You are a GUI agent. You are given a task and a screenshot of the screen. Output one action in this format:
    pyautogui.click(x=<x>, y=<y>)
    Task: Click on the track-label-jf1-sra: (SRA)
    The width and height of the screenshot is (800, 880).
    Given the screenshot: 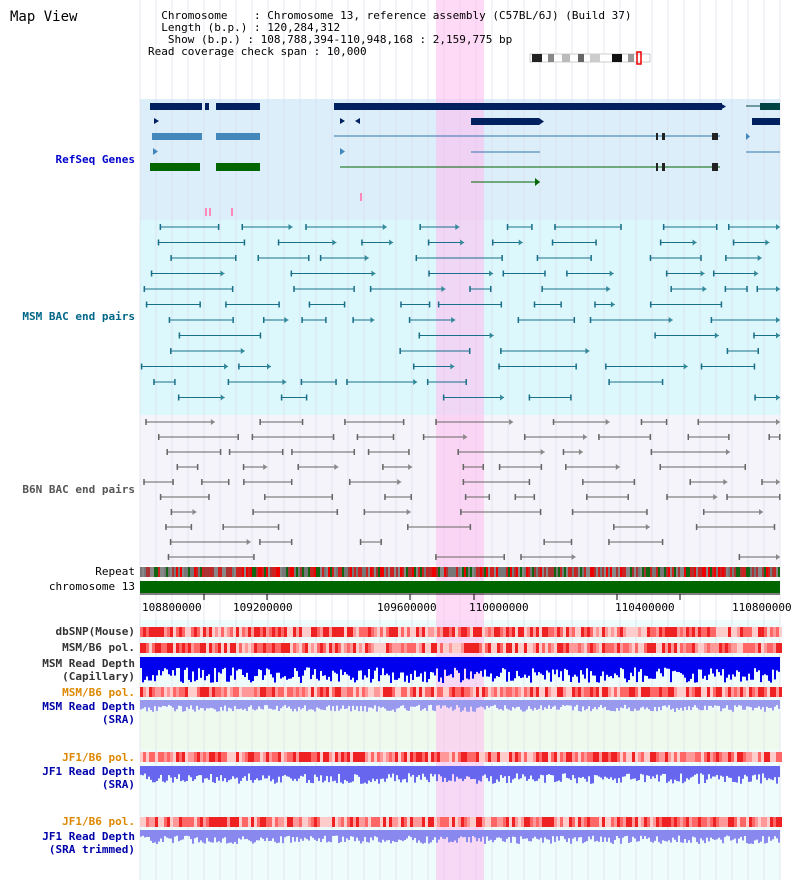 What is the action you would take?
    pyautogui.click(x=118, y=784)
    